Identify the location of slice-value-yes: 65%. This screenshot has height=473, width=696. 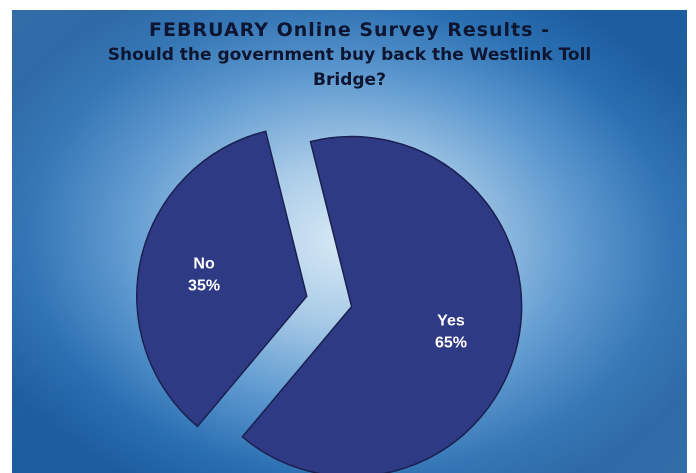
(451, 343).